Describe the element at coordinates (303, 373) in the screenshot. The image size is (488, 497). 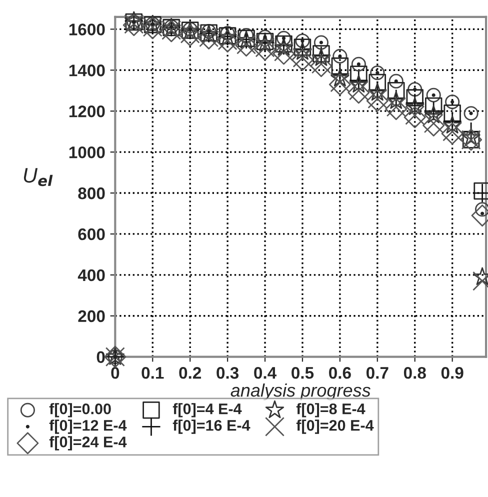
I see `x-tick-label: 0.5` at that location.